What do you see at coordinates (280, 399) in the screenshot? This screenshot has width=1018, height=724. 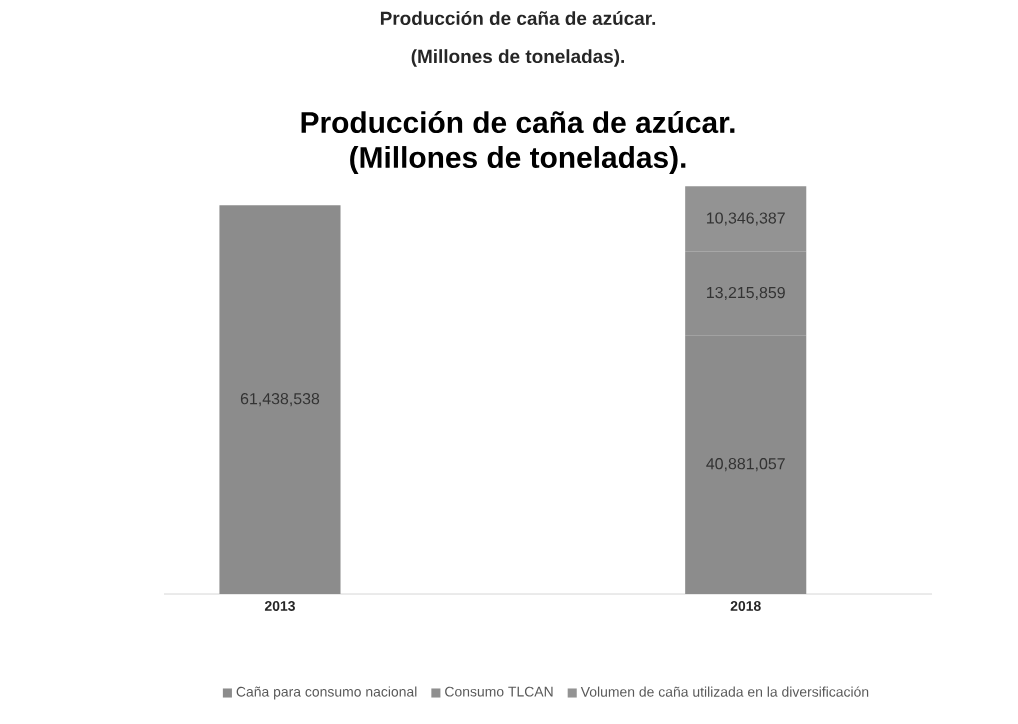 I see `bar` at bounding box center [280, 399].